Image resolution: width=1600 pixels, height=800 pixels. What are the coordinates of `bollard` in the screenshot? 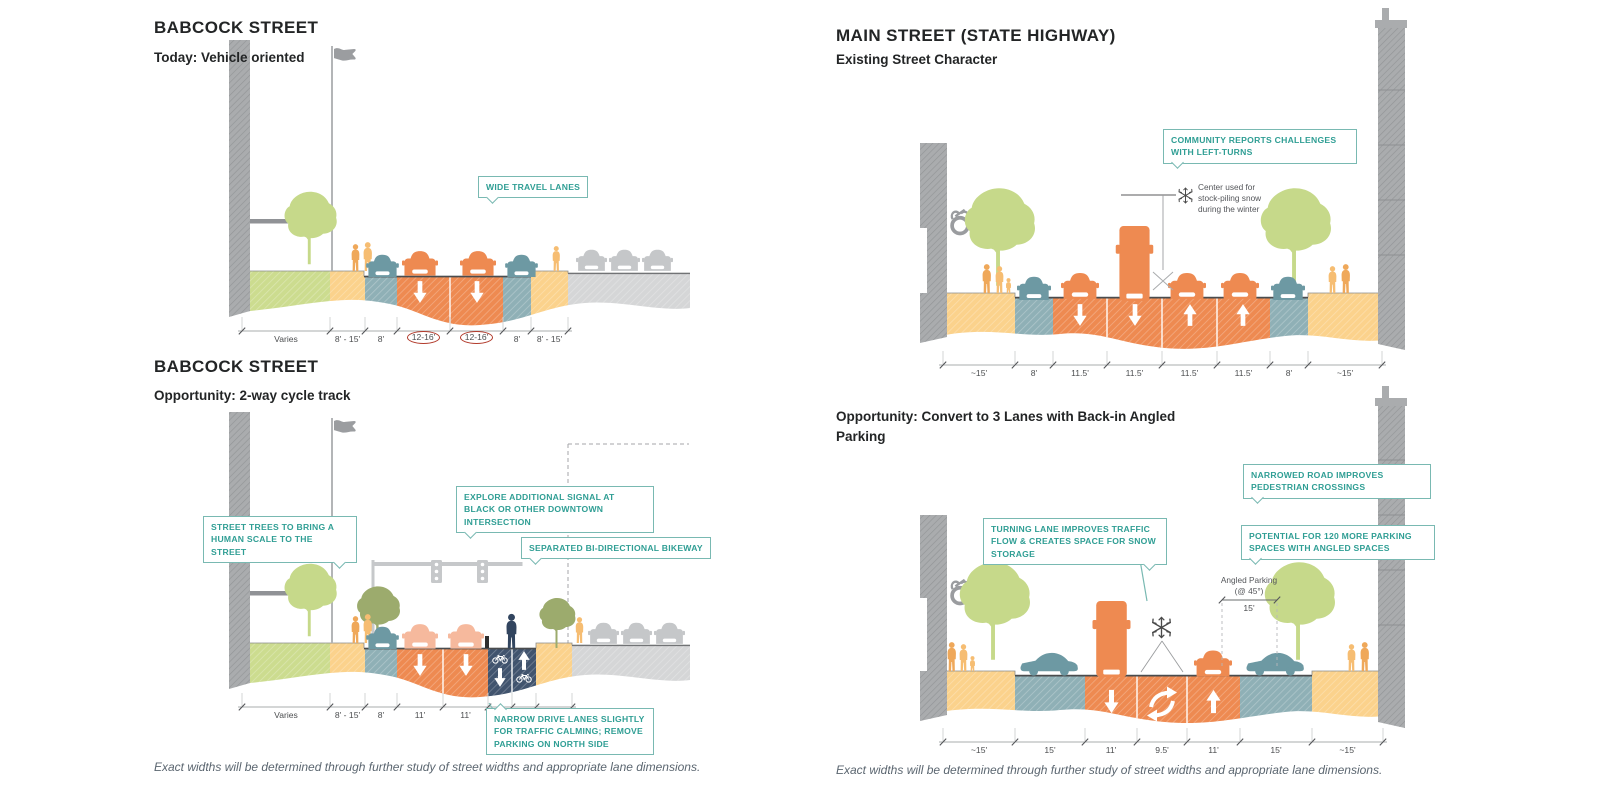 It's located at (487, 642).